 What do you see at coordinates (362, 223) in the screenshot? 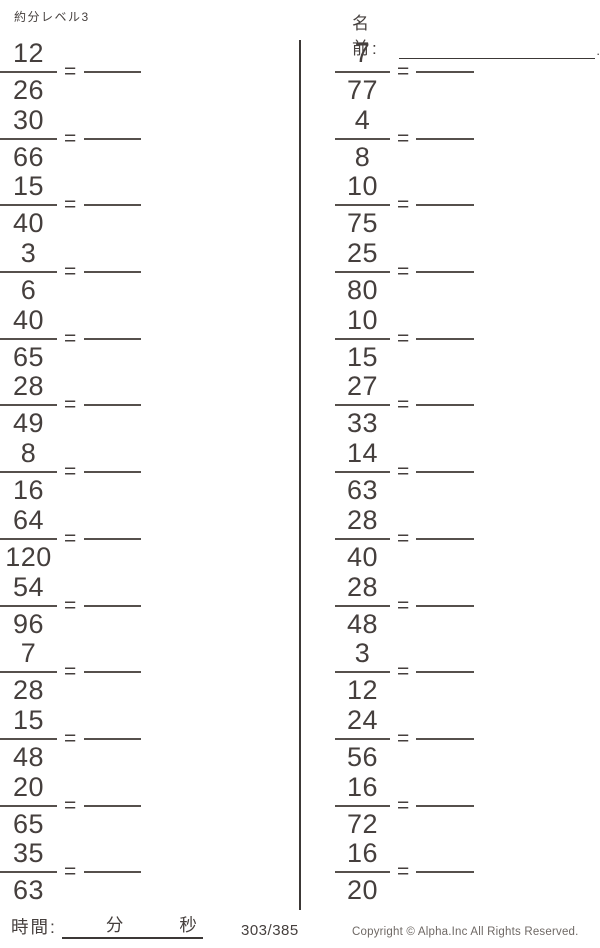
I see `denominator: 75` at bounding box center [362, 223].